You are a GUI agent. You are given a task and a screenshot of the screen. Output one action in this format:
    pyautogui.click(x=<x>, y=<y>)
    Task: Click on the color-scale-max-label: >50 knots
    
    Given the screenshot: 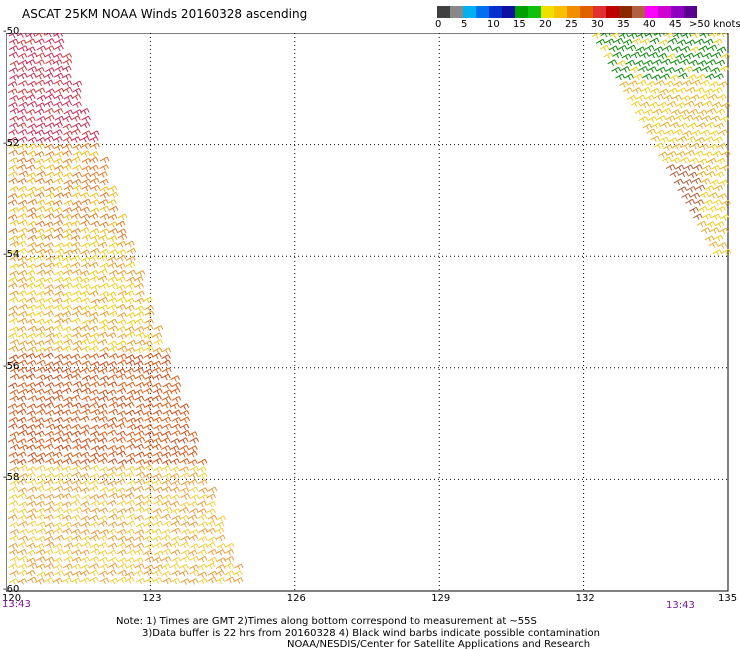 What is the action you would take?
    pyautogui.click(x=714, y=24)
    